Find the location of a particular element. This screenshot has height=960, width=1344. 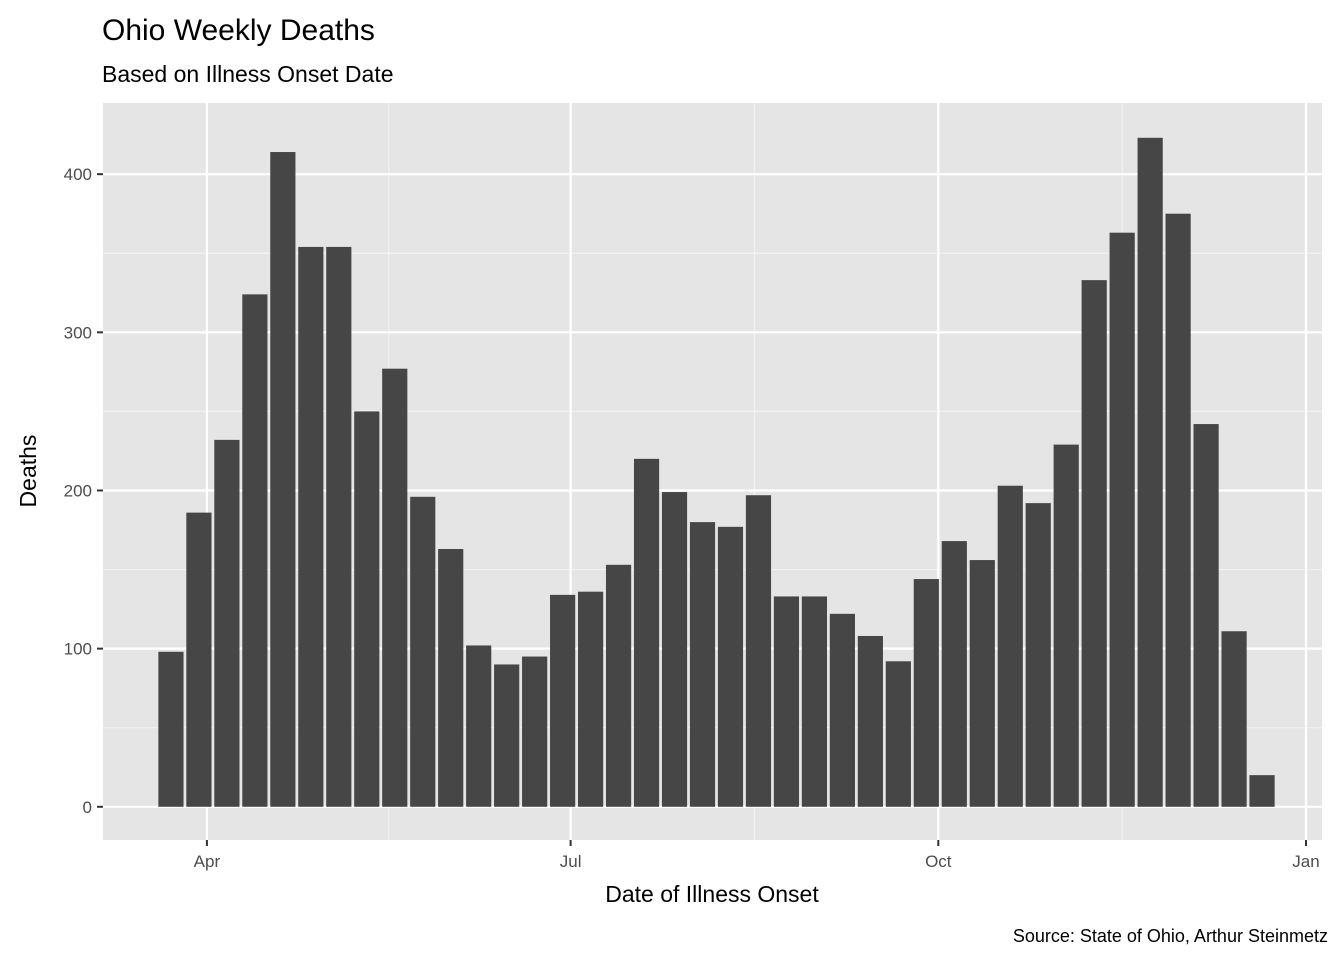

y-axis-label: Deaths is located at coordinates (28, 471).